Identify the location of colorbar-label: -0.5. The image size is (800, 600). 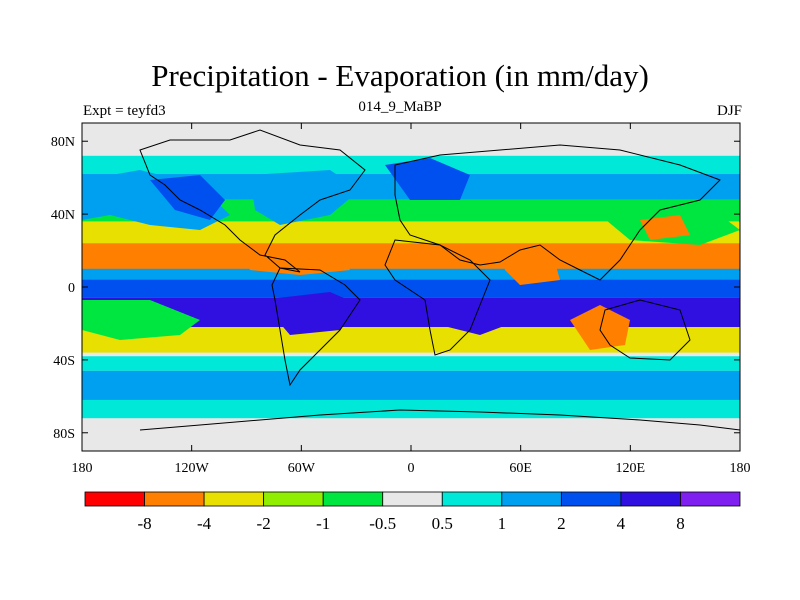
(382, 523).